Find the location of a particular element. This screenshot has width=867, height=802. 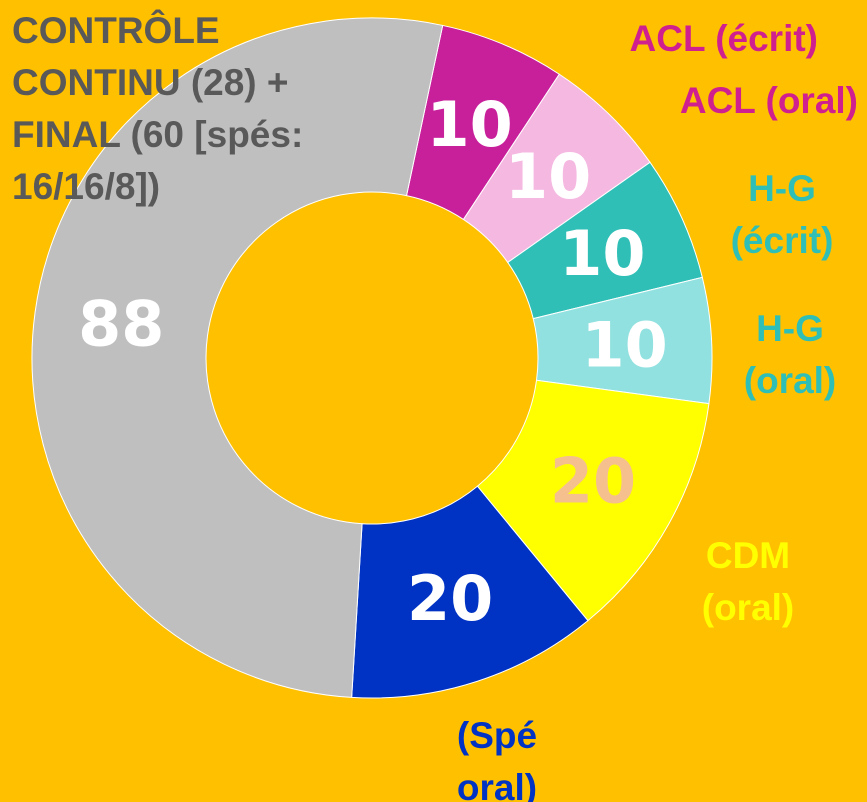

category-label-line: ACL (écrit) is located at coordinates (724, 38).